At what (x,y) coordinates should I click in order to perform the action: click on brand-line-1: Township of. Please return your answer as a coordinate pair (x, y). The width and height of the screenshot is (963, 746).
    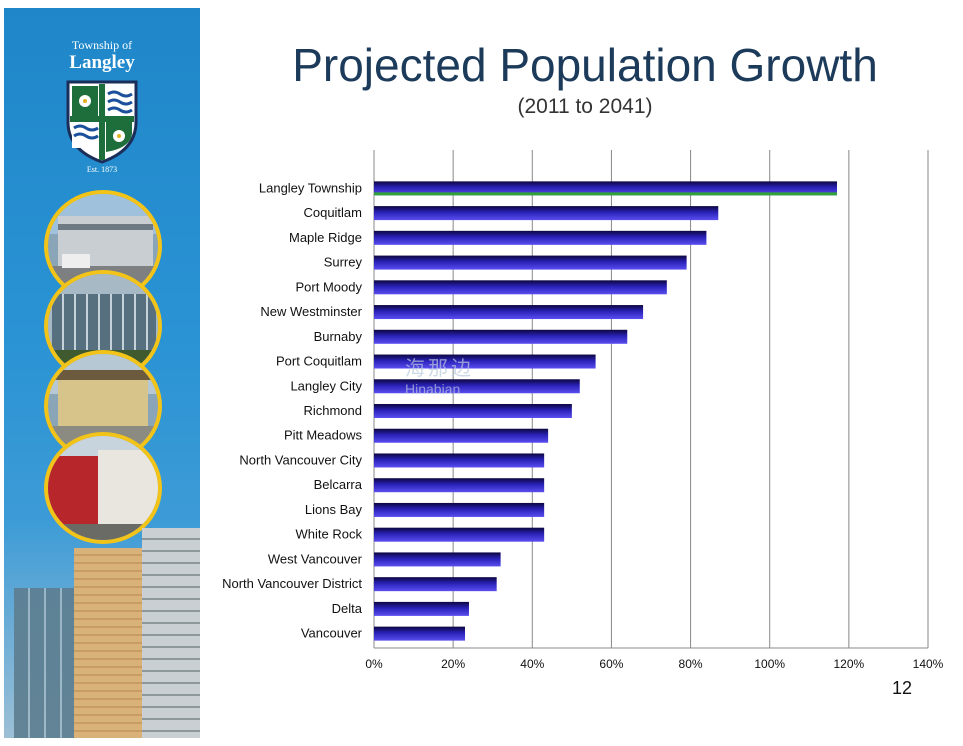
    Looking at the image, I should click on (102, 45).